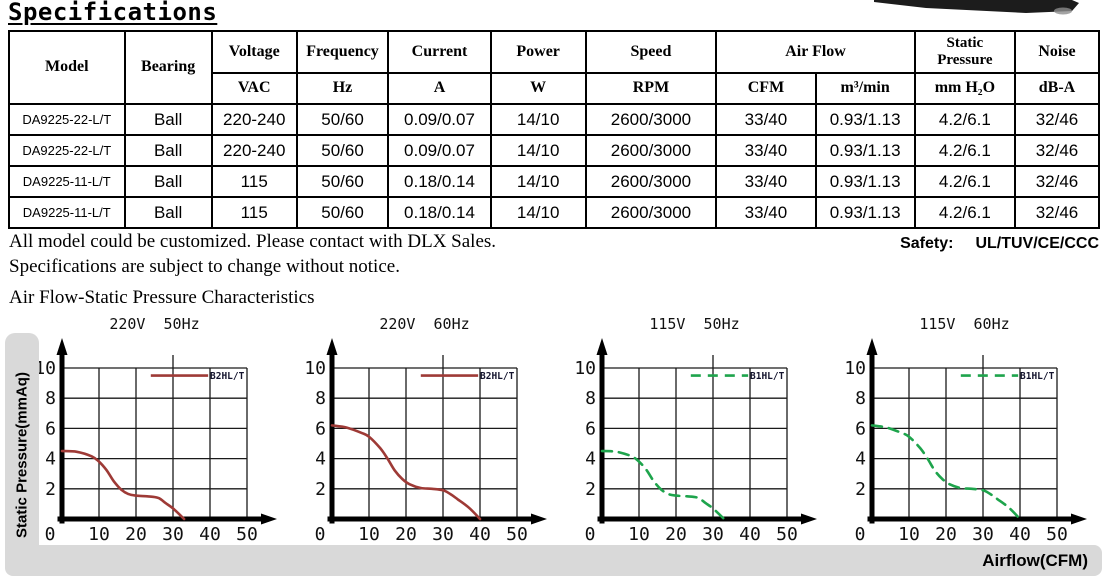 The height and width of the screenshot is (576, 1107). What do you see at coordinates (227, 376) in the screenshot?
I see `svg-text: B2HL/T` at bounding box center [227, 376].